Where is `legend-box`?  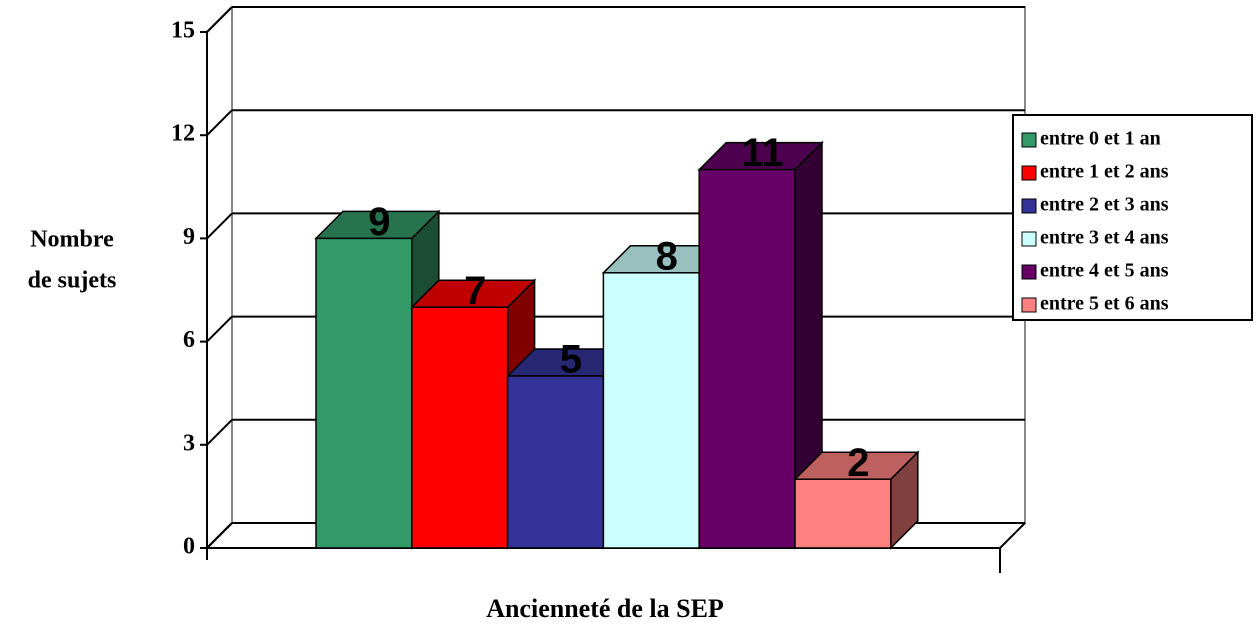
legend-box is located at coordinates (1132, 217).